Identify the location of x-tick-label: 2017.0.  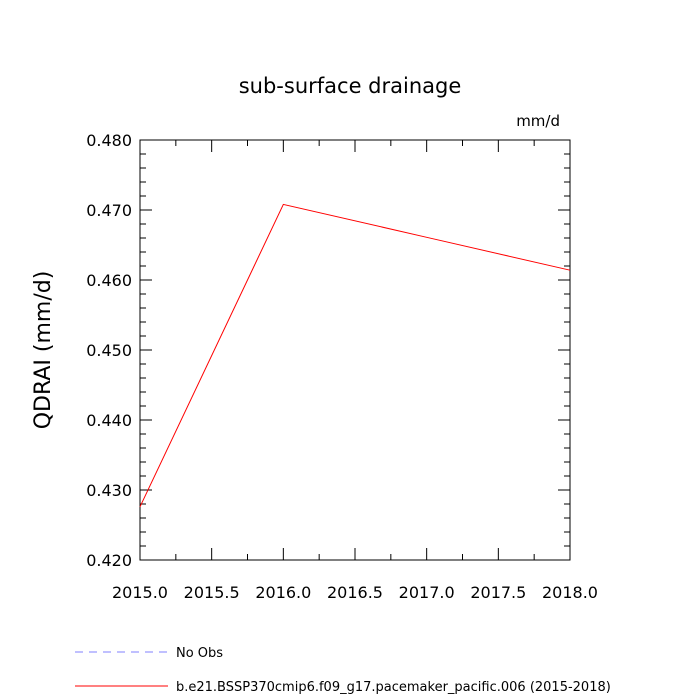
(427, 592).